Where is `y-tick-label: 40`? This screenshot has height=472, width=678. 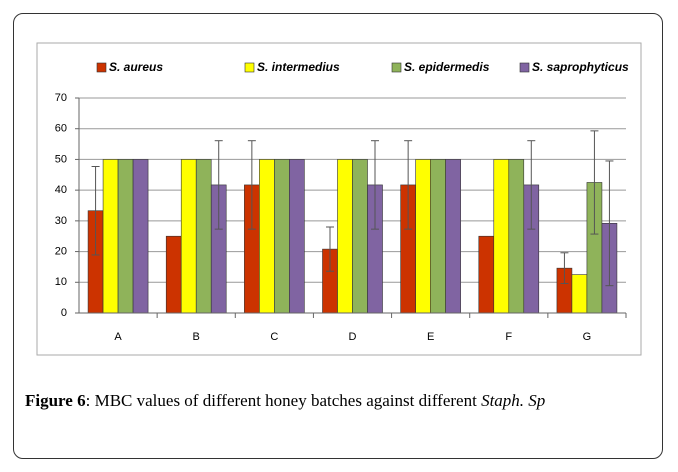 y-tick-label: 40 is located at coordinates (61, 190).